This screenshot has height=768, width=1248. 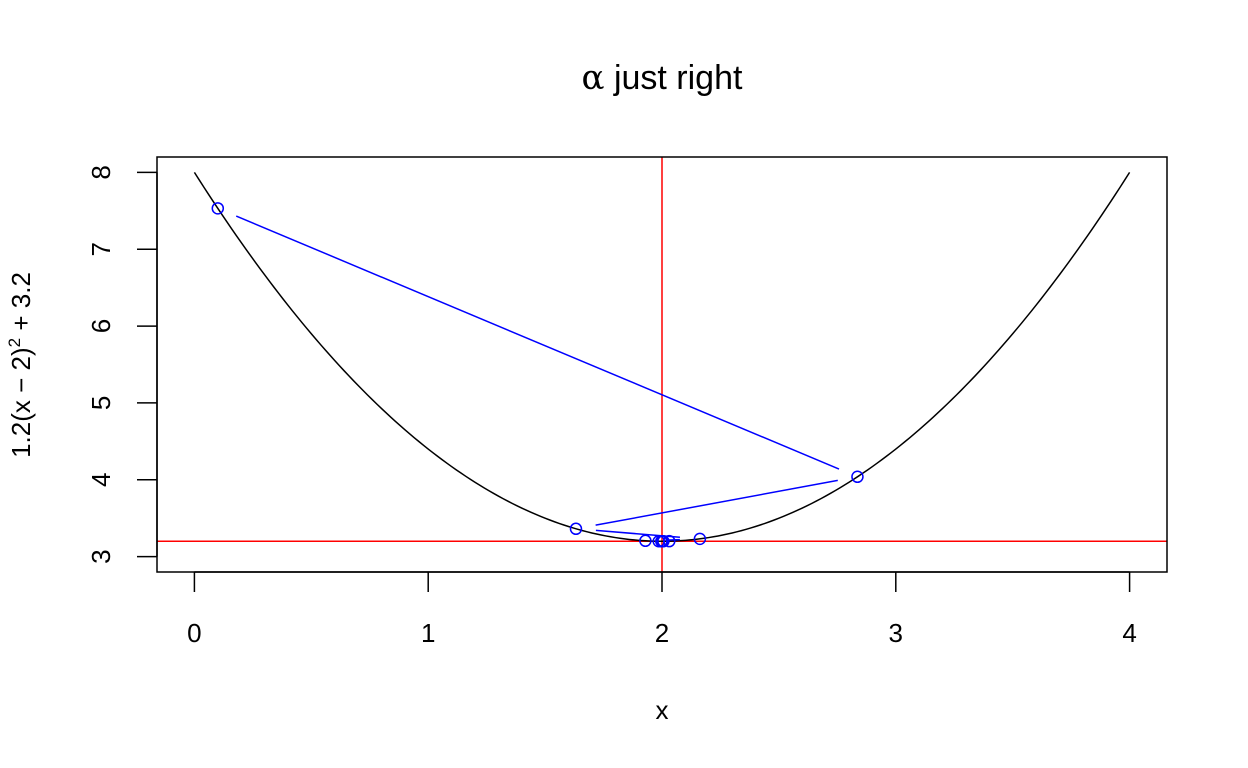 I want to click on iterate-segment, so click(x=716, y=502).